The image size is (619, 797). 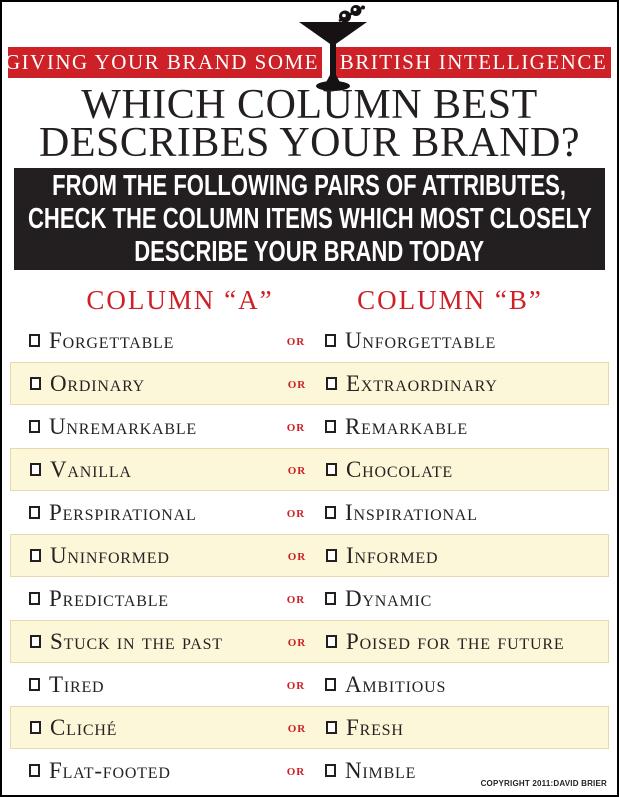 What do you see at coordinates (149, 384) in the screenshot?
I see `column-a-cell: Ordinary` at bounding box center [149, 384].